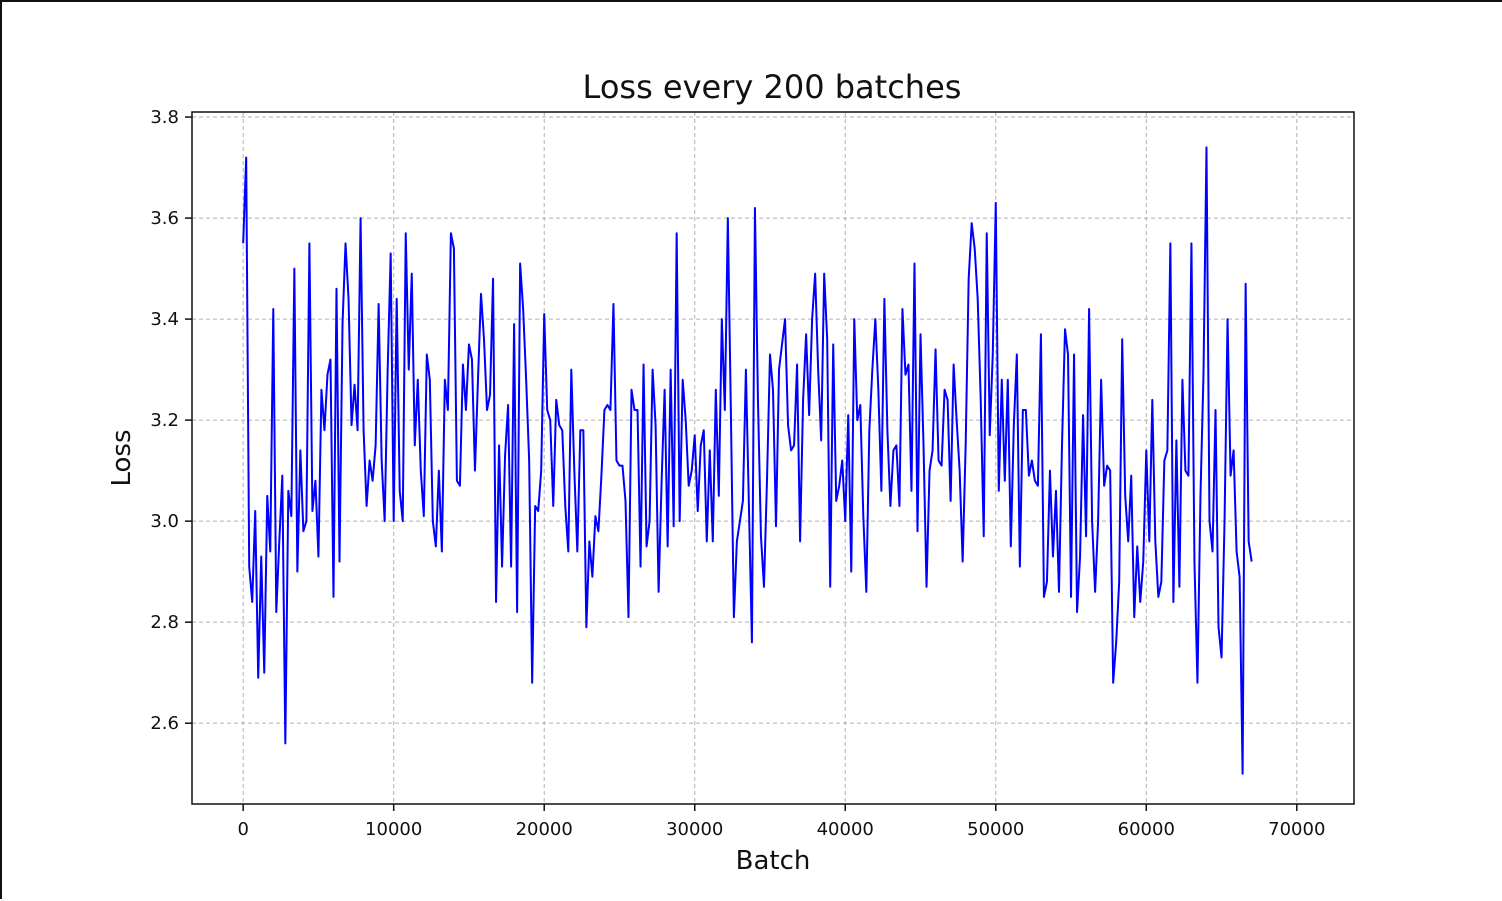  What do you see at coordinates (773, 861) in the screenshot?
I see `x-axis-label: Batch` at bounding box center [773, 861].